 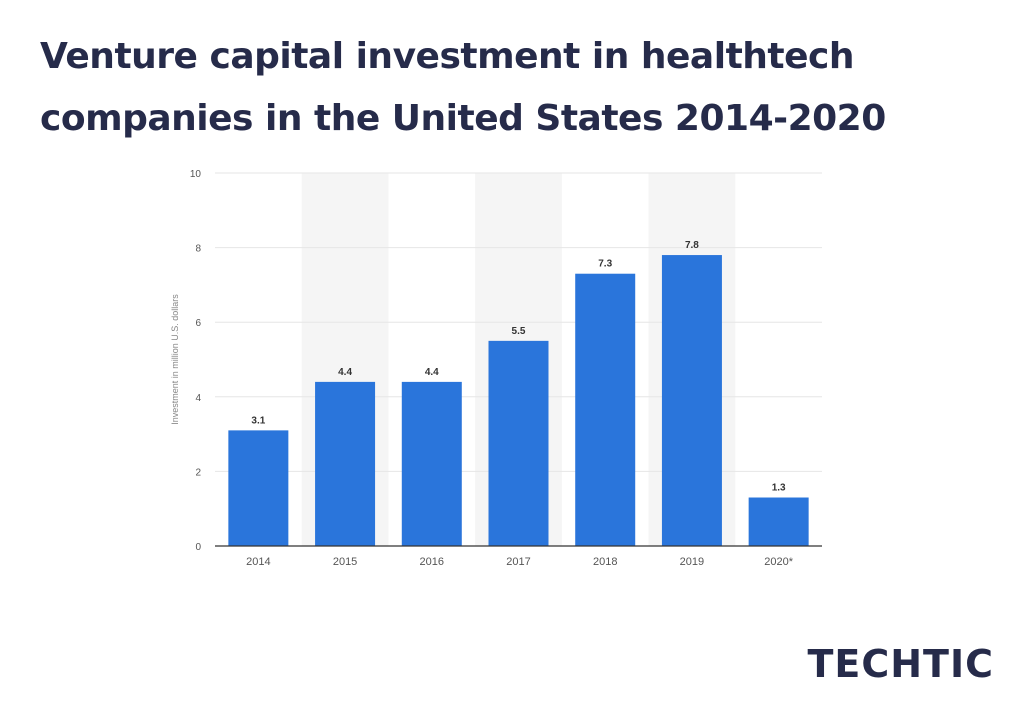 I want to click on x-tick-label: 2017, so click(x=518, y=562).